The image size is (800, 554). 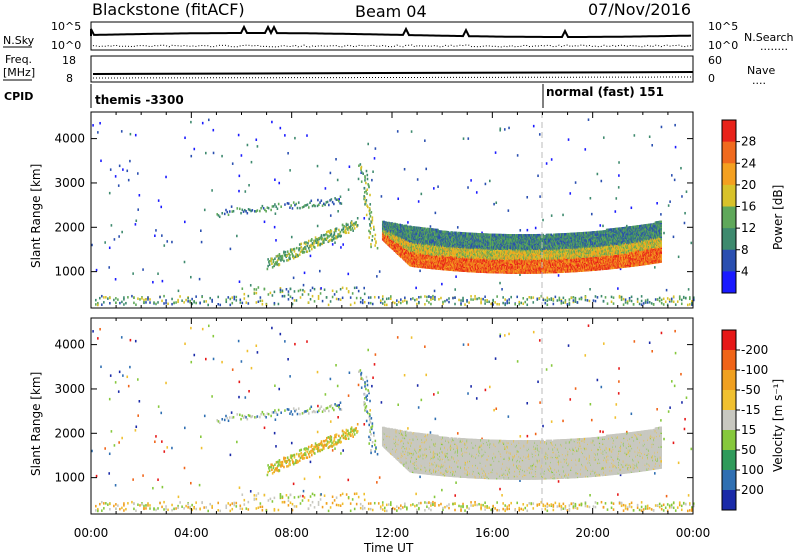 What do you see at coordinates (605, 92) in the screenshot?
I see `cpid-segment-2: normal (fast) 151` at bounding box center [605, 92].